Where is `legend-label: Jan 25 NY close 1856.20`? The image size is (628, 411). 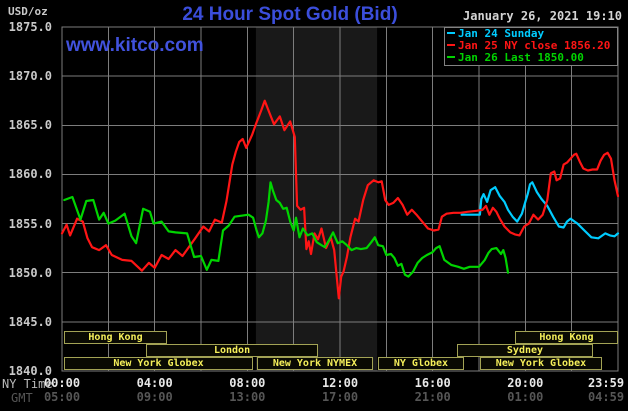
legend-label: Jan 25 NY close 1856.20 is located at coordinates (534, 45).